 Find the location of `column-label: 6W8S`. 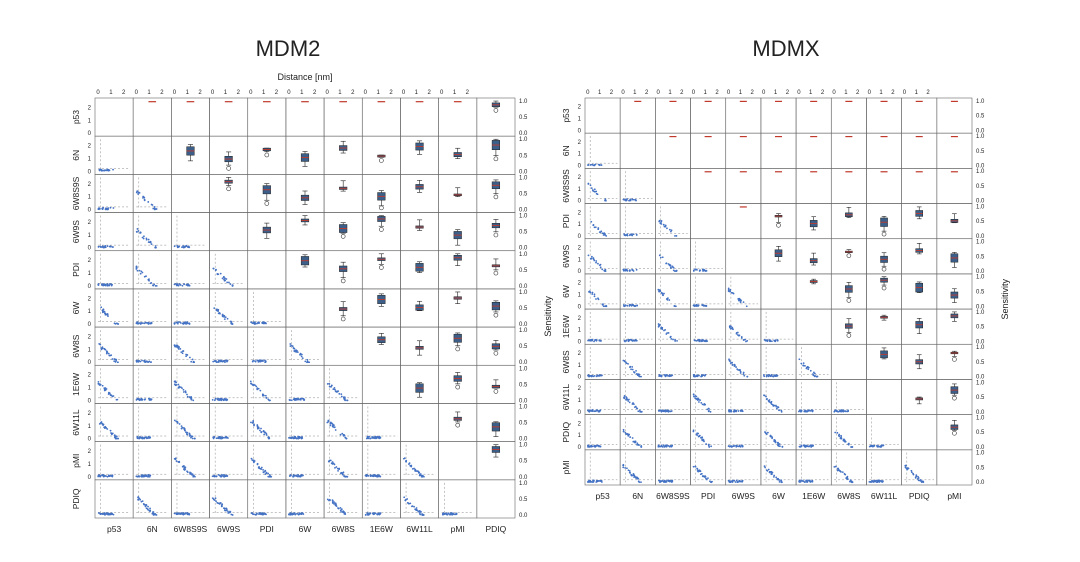

column-label: 6W8S is located at coordinates (848, 496).